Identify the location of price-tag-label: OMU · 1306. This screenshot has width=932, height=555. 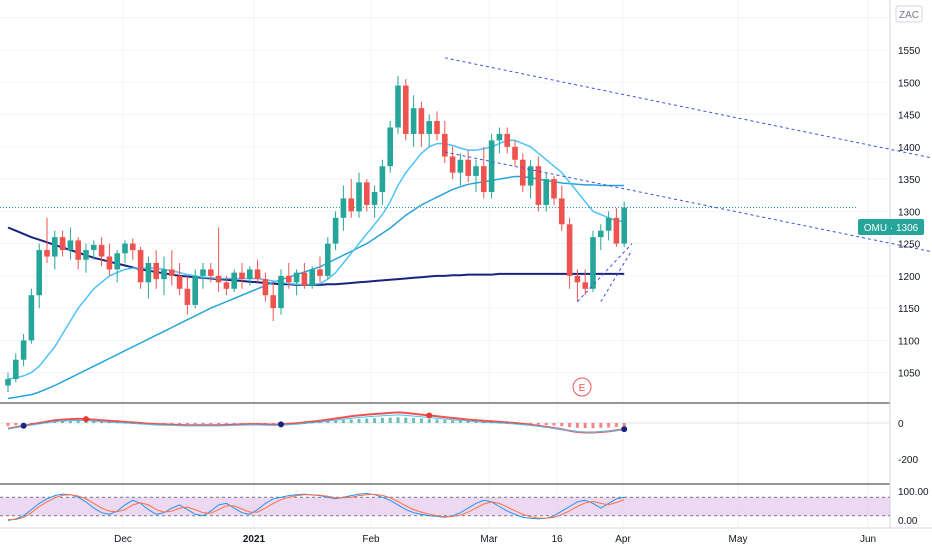
(891, 228).